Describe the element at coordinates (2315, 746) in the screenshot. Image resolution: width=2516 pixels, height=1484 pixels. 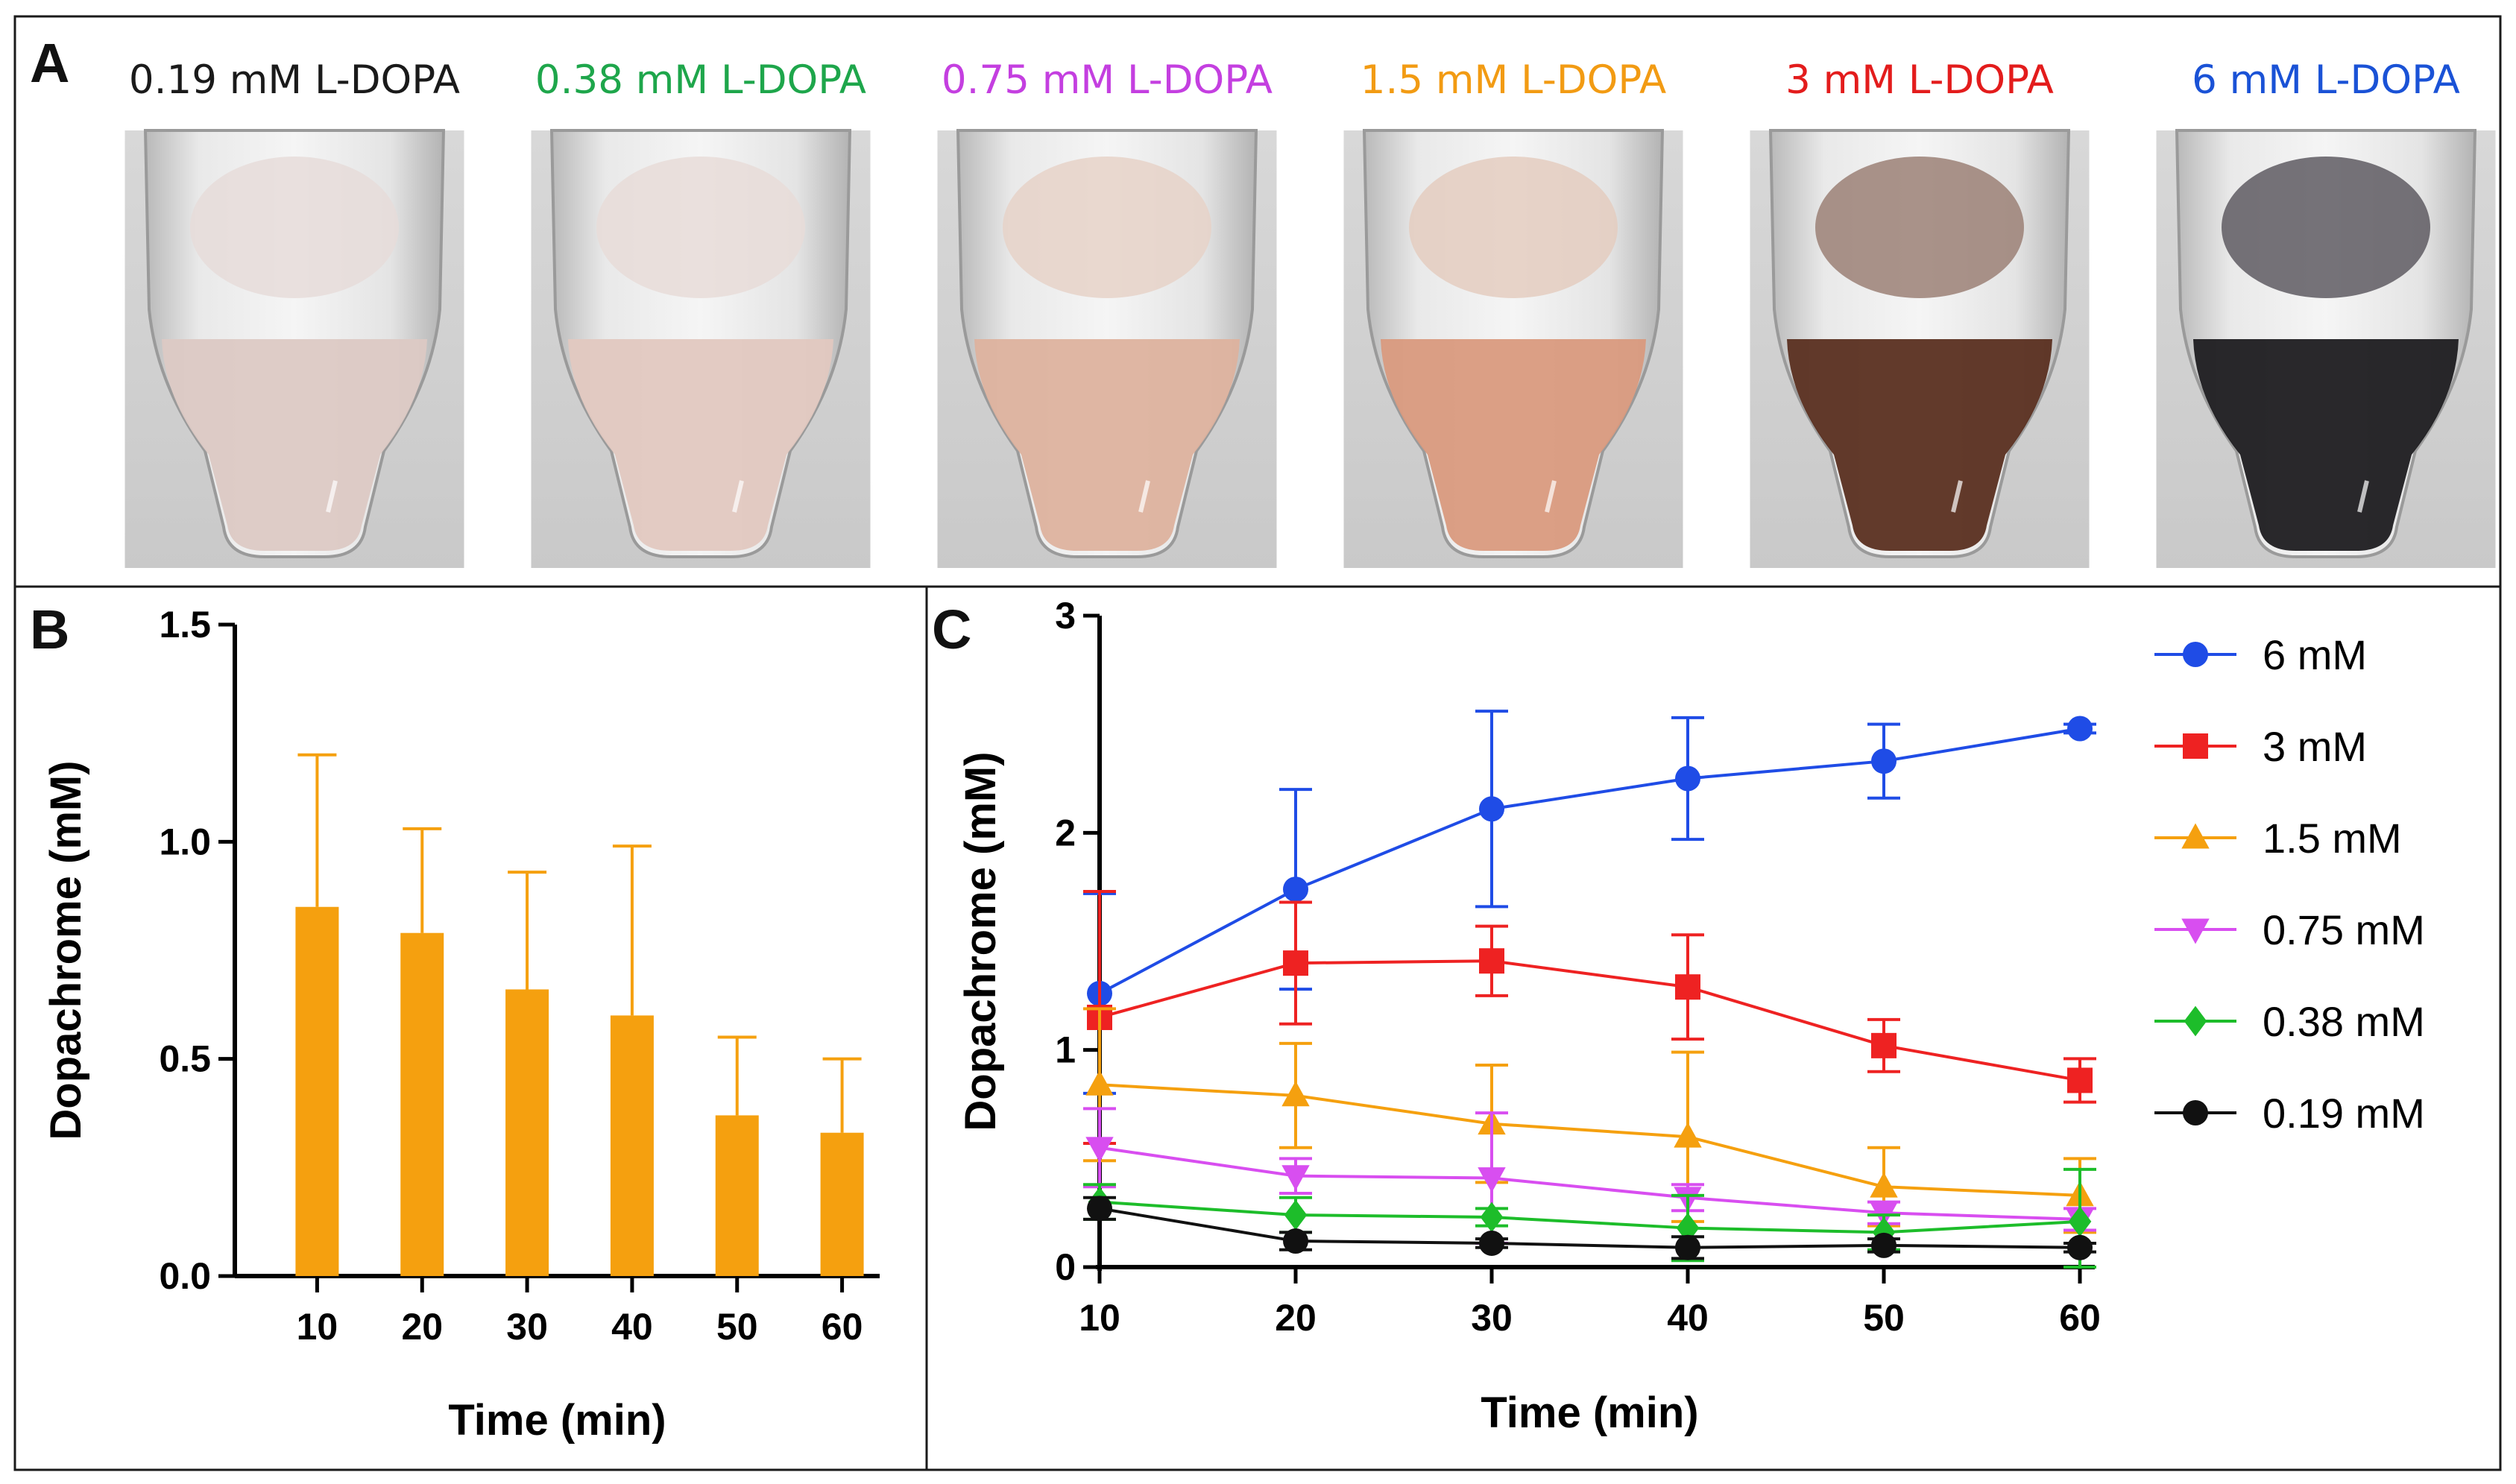
I see `legend-label: 3 mM` at that location.